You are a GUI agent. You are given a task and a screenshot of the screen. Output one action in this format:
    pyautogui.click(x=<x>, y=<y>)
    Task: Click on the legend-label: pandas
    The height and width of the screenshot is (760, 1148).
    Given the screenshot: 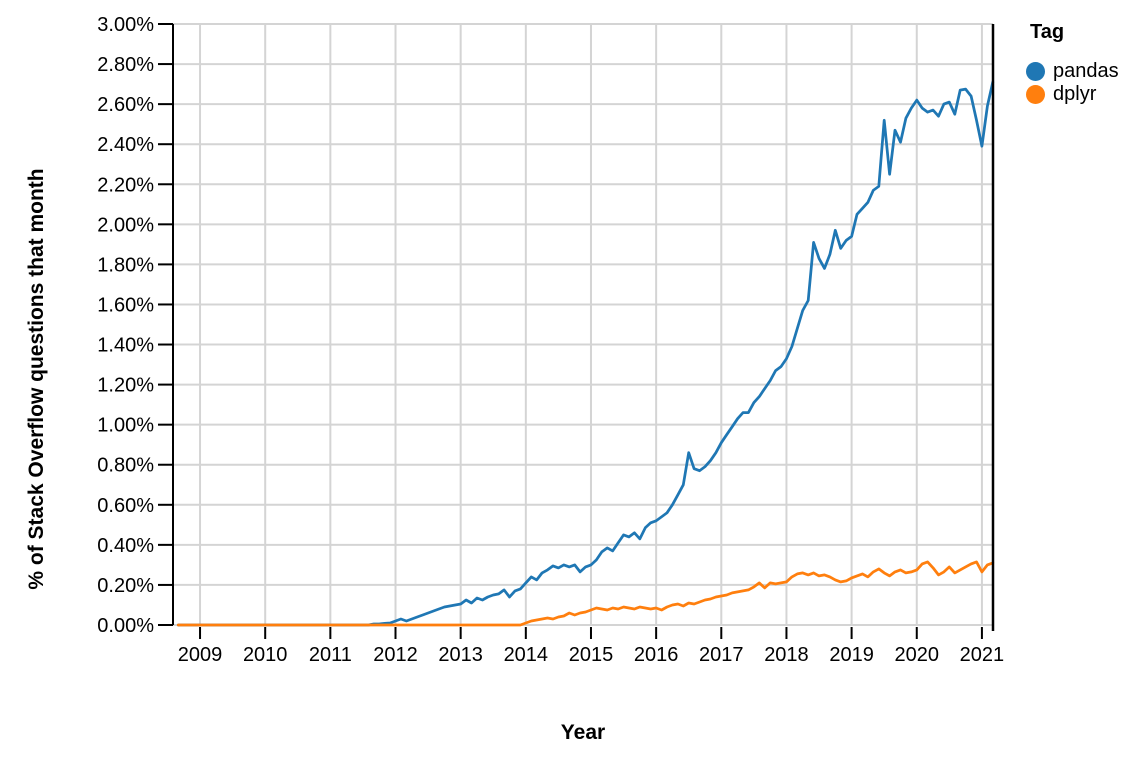 What is the action you would take?
    pyautogui.click(x=1086, y=71)
    